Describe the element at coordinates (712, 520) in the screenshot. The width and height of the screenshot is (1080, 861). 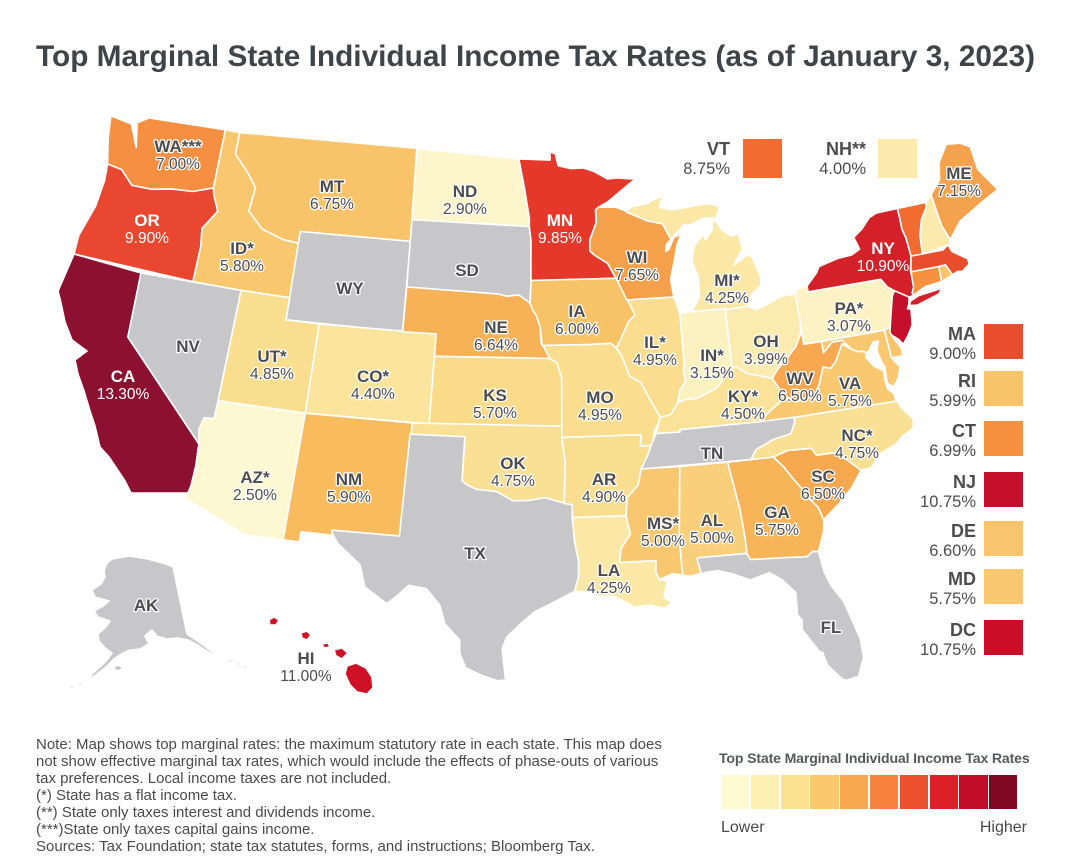
I see `svg-text: AL` at that location.